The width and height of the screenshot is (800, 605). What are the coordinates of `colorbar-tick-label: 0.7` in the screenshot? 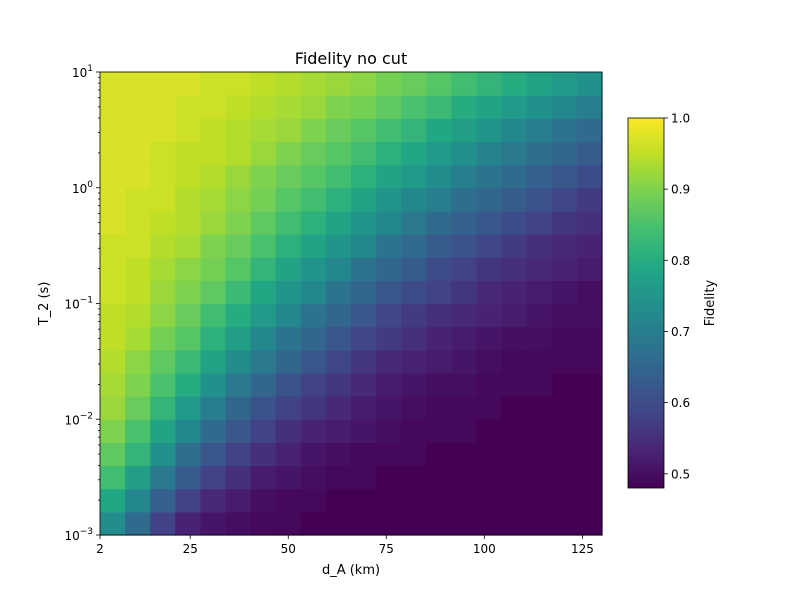 It's located at (680, 332).